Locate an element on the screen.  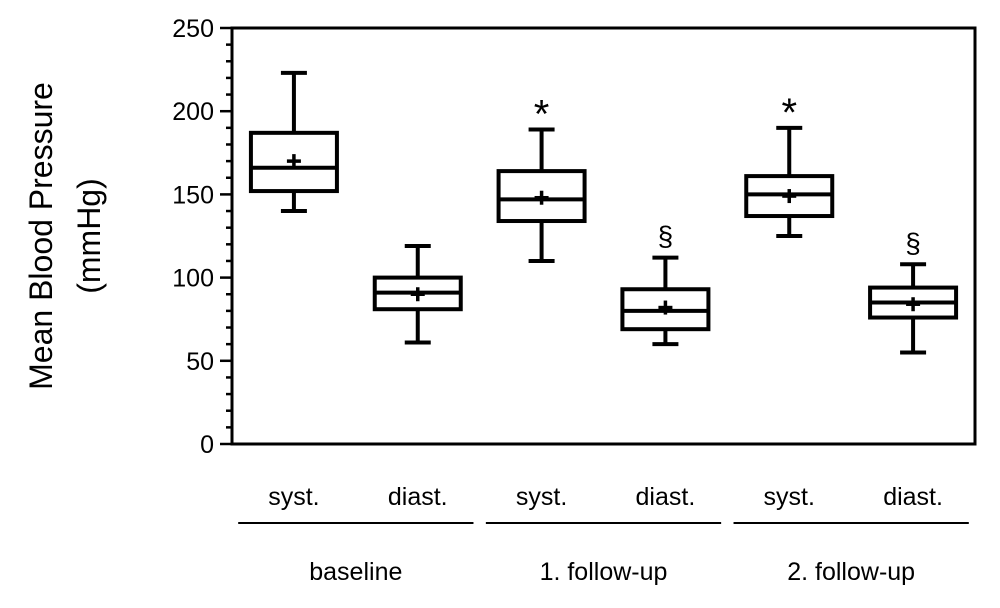
box-2: * is located at coordinates (541, 178).